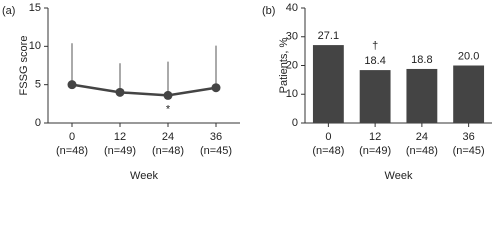  Describe the element at coordinates (268, 11) in the screenshot. I see `panel-label: (b)` at that location.